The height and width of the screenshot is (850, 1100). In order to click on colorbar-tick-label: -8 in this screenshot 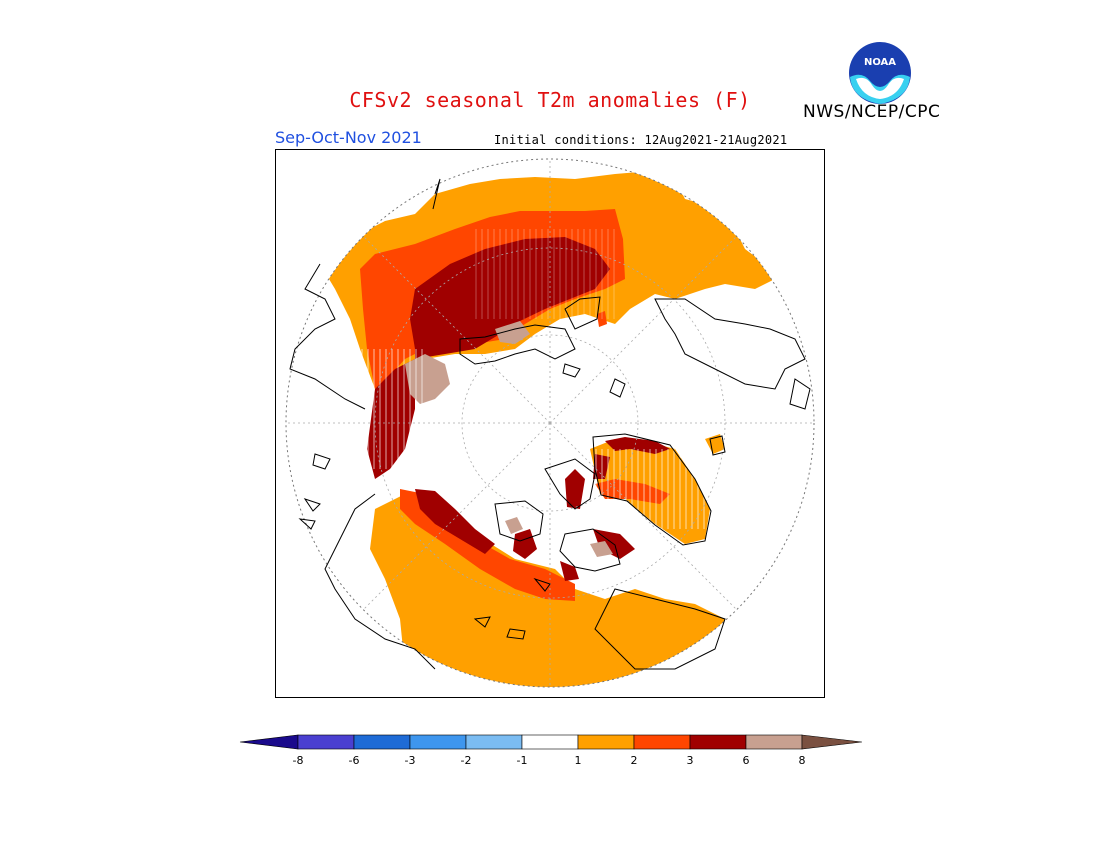, I will do `click(298, 760)`.